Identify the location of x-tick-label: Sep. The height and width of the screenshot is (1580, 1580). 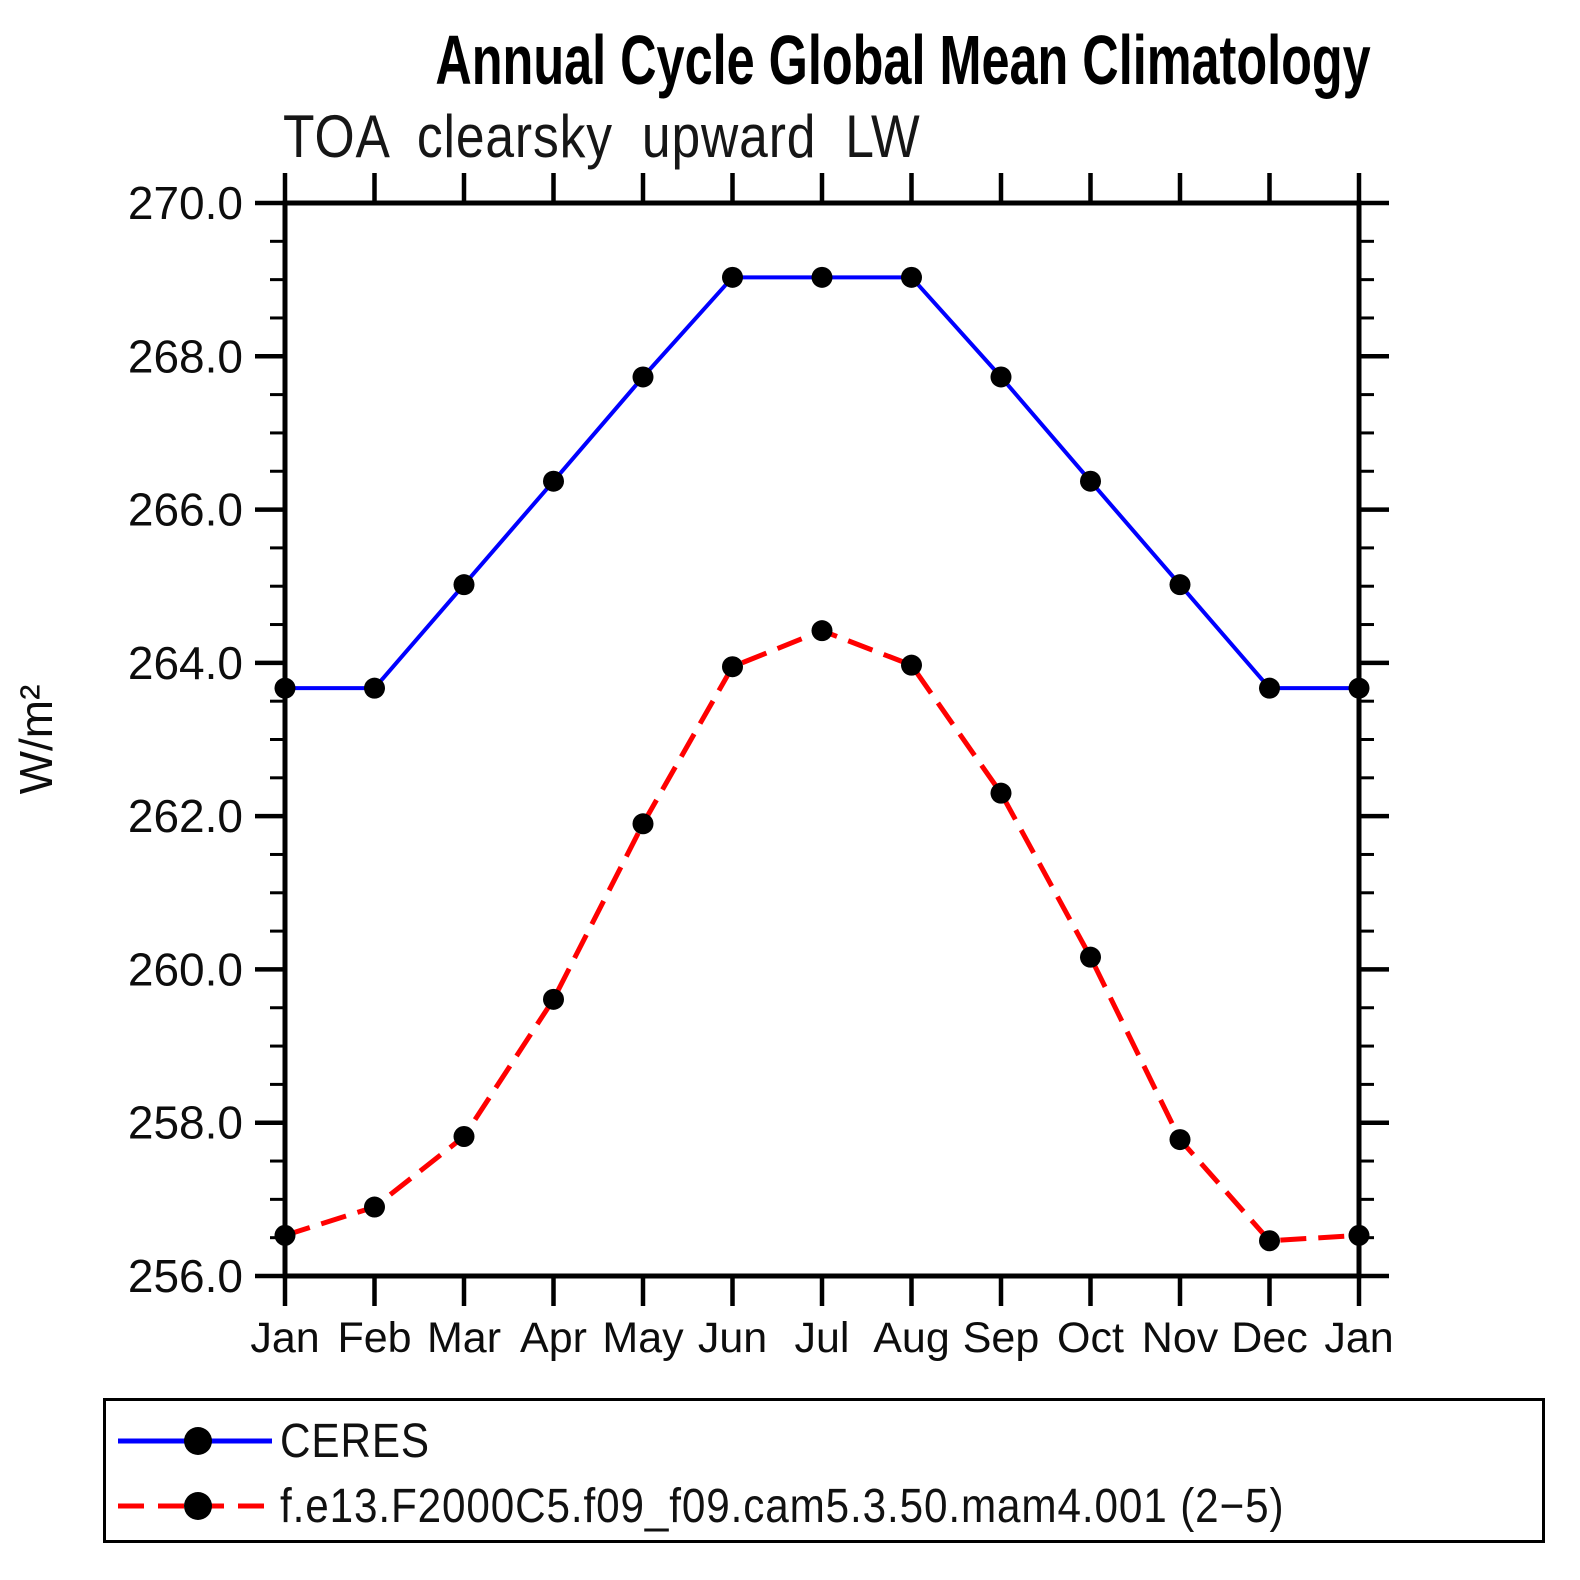
(1001, 1338).